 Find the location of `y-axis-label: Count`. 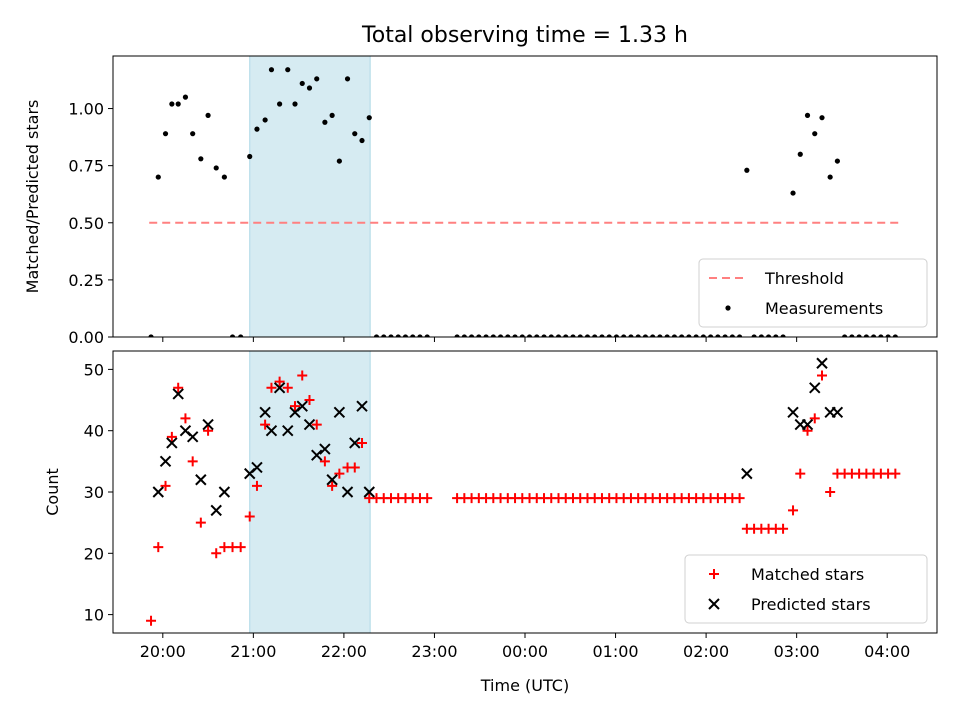

y-axis-label: Count is located at coordinates (52, 492).